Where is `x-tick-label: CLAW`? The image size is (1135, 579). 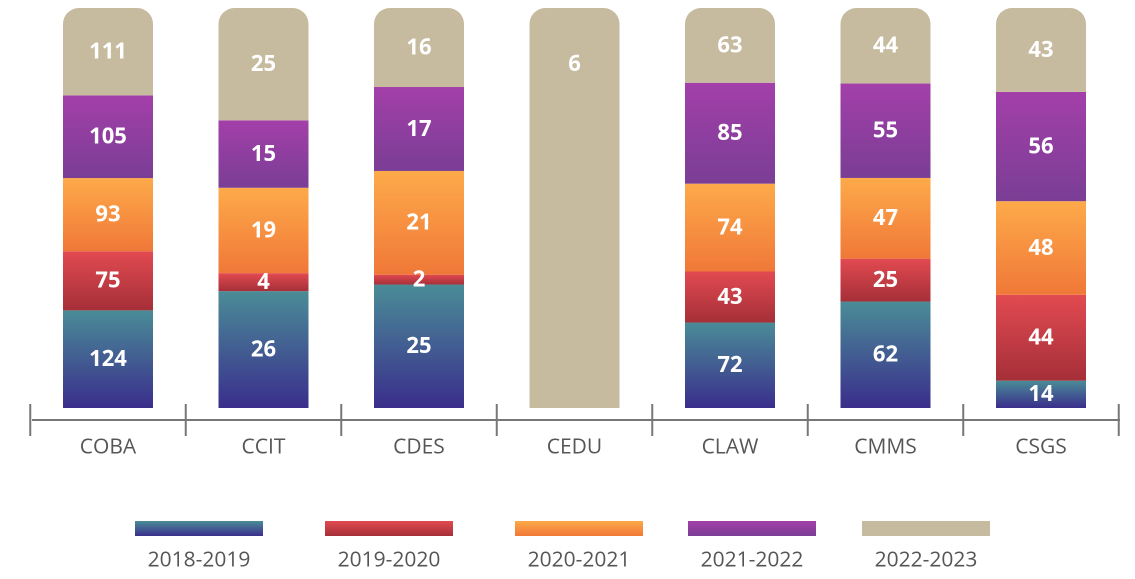
x-tick-label: CLAW is located at coordinates (730, 447).